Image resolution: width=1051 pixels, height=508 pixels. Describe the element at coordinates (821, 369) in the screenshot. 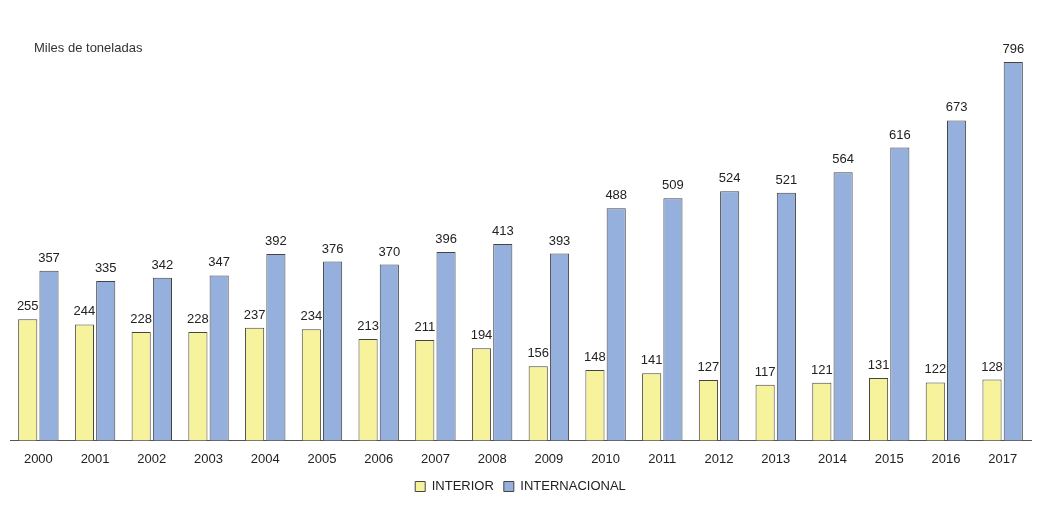

I see `data-label: 121` at that location.